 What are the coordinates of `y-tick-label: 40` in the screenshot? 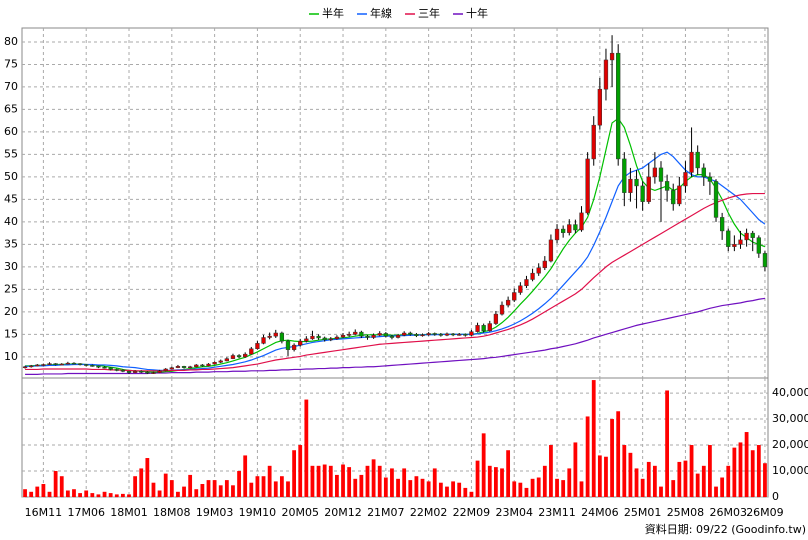 It's located at (11, 221).